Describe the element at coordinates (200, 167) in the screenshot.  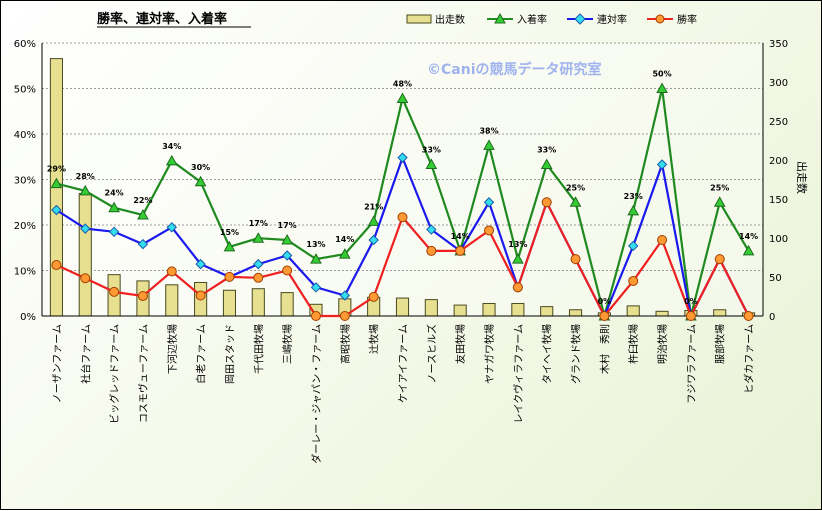
I see `data-label-place: 30%` at that location.